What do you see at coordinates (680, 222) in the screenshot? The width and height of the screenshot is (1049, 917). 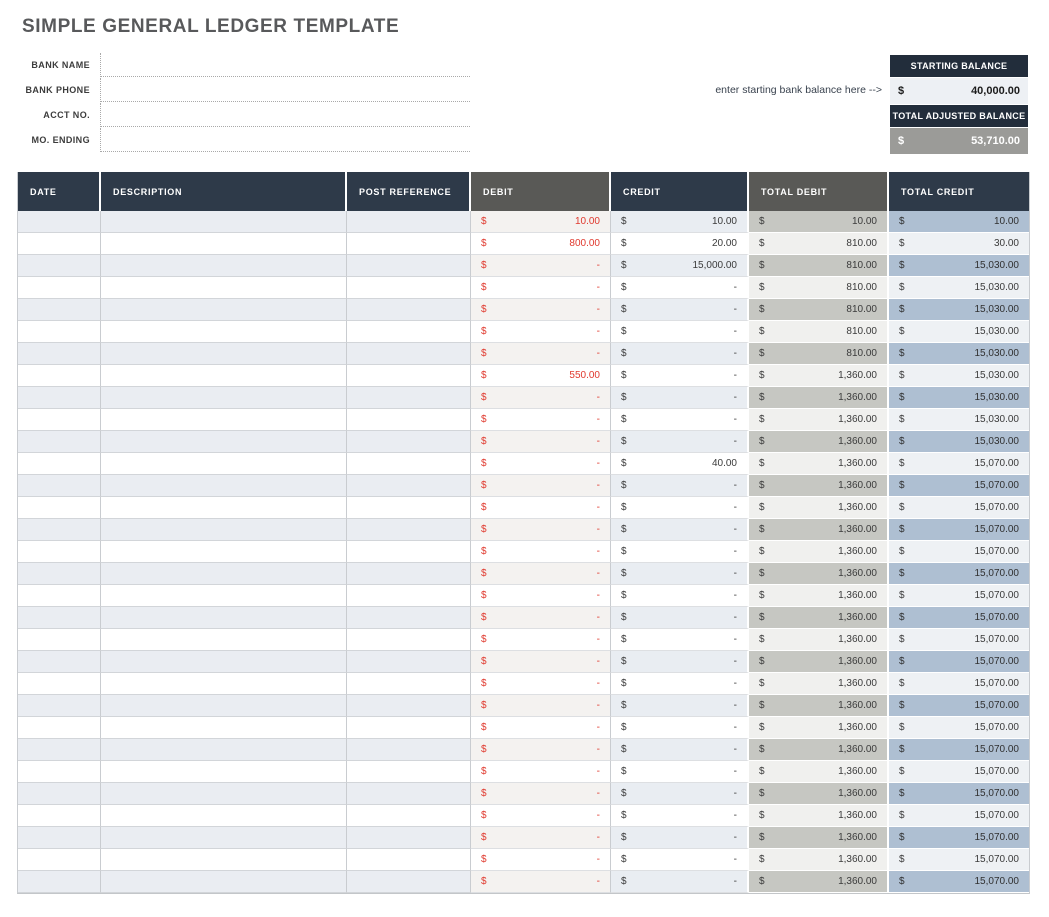 I see `credit-cell: $10.00` at bounding box center [680, 222].